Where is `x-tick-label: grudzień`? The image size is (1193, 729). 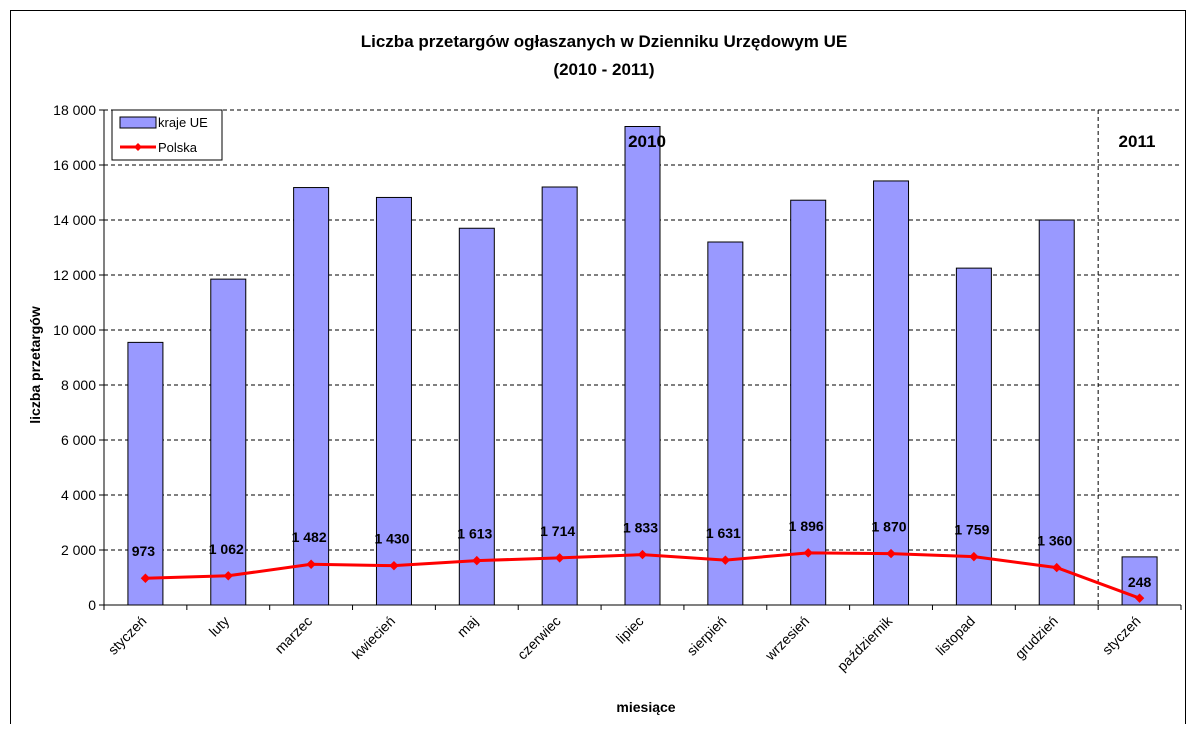
x-tick-label: grudzień is located at coordinates (1036, 637).